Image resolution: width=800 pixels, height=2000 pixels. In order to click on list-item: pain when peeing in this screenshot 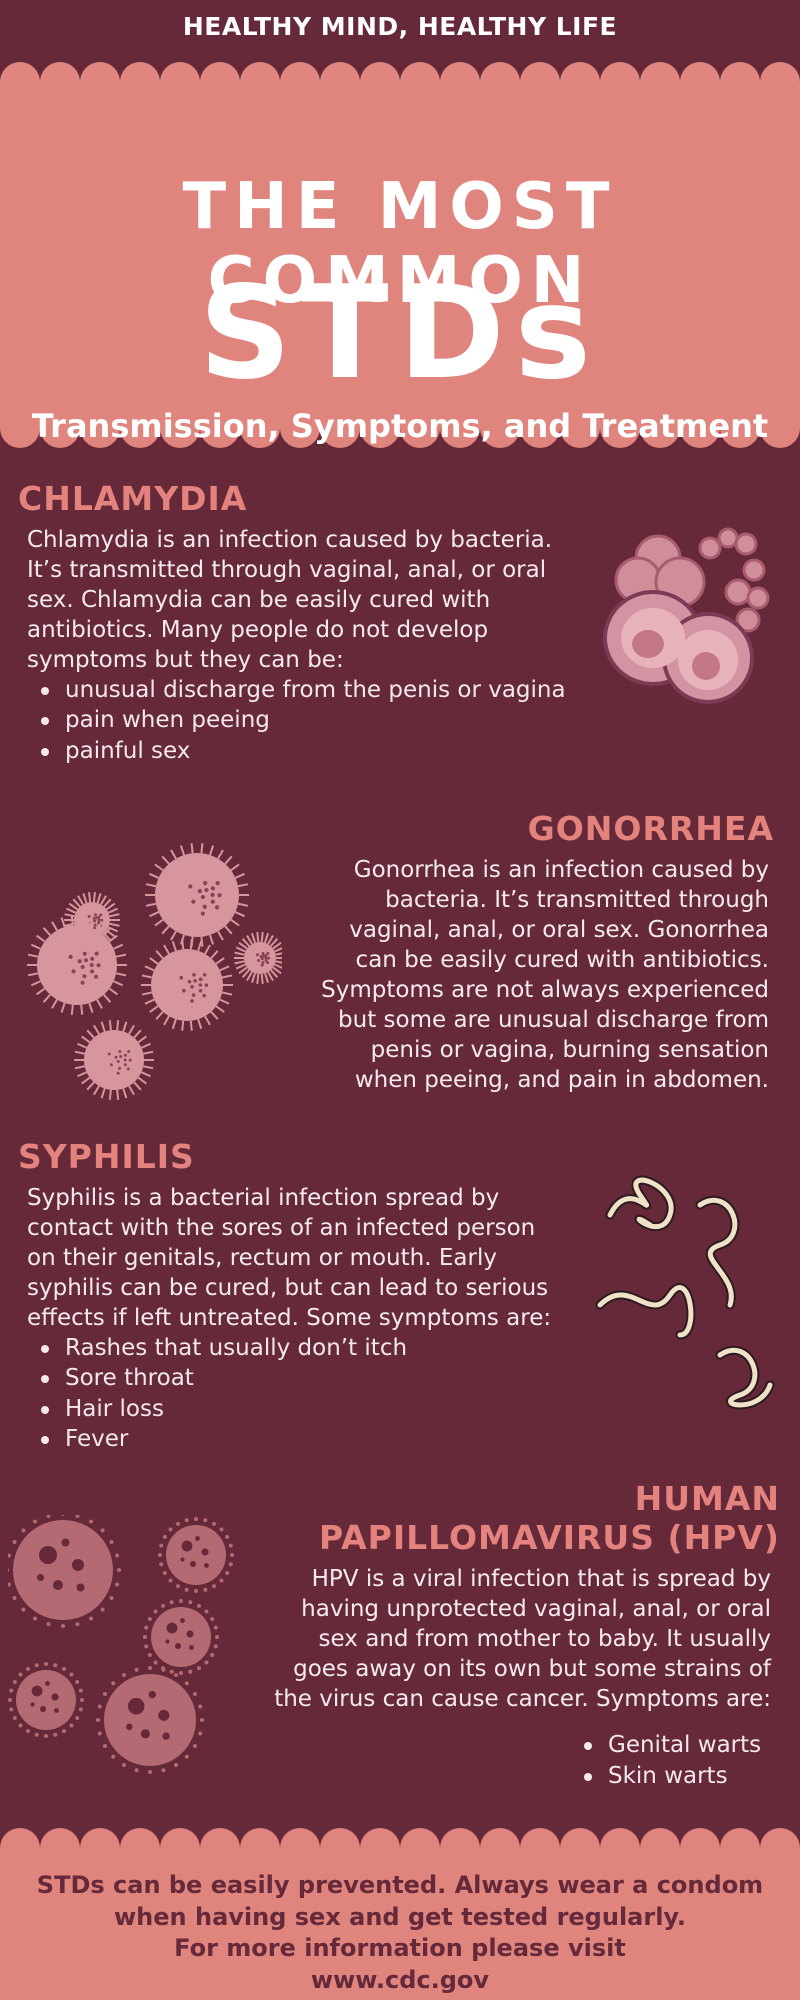, I will do `click(322, 720)`.